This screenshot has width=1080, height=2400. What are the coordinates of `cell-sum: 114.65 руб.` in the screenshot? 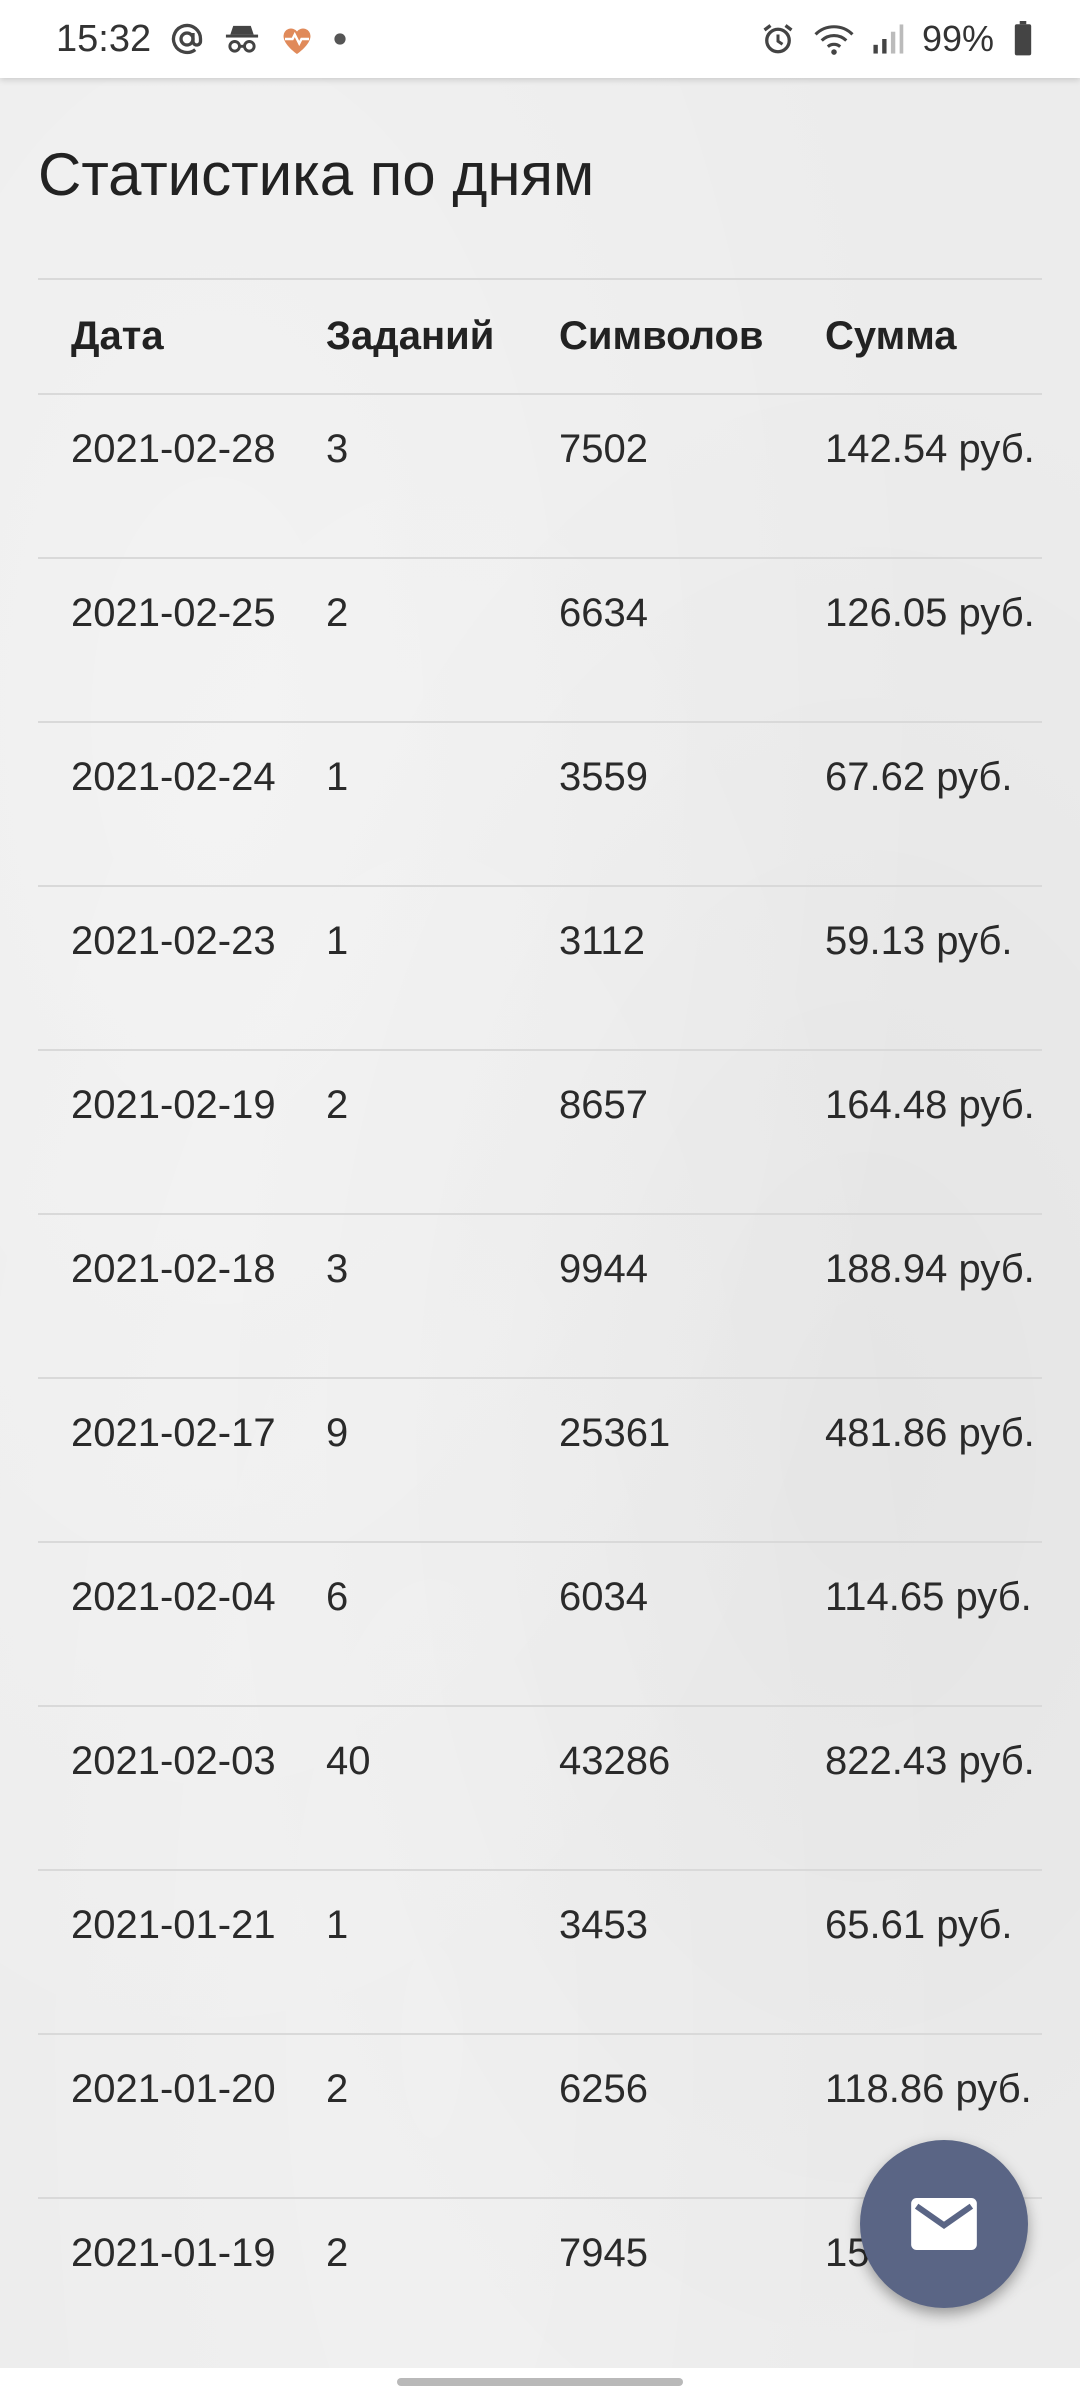 It's located at (917, 1623).